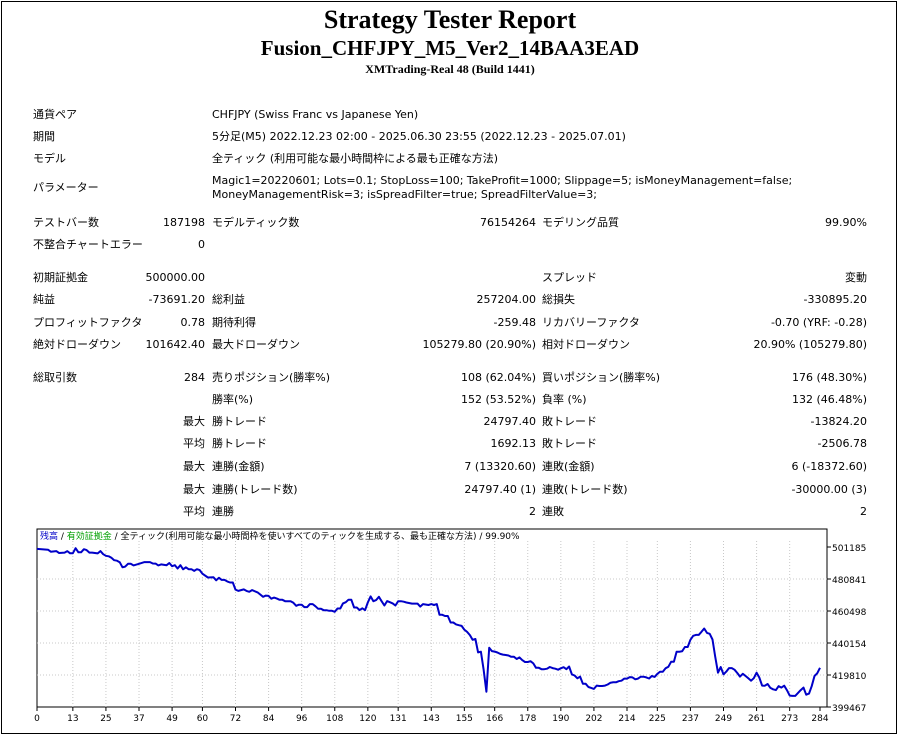 This screenshot has height=737, width=900. What do you see at coordinates (239, 421) in the screenshot?
I see `largest-win-label: 勝トレード` at bounding box center [239, 421].